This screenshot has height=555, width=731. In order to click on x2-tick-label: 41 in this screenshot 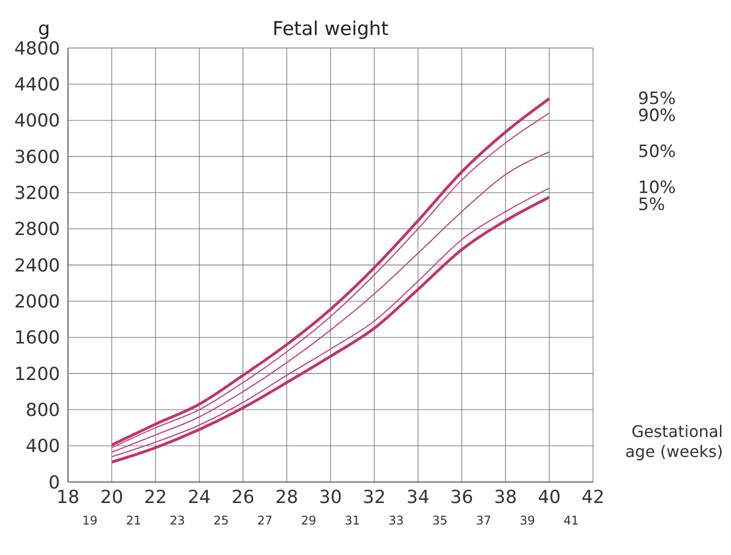, I will do `click(571, 521)`.